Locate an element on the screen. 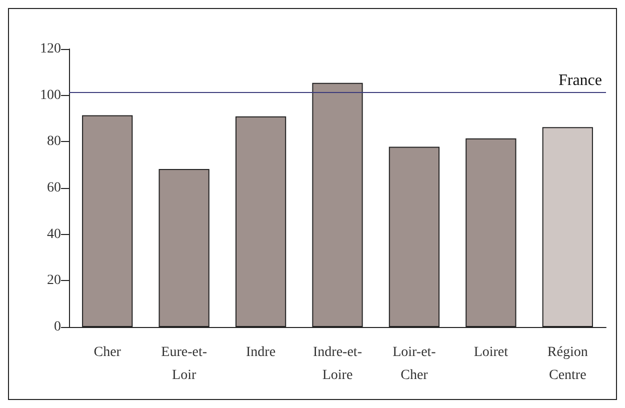  x-tick-label: Eure-et- Loir is located at coordinates (184, 364).